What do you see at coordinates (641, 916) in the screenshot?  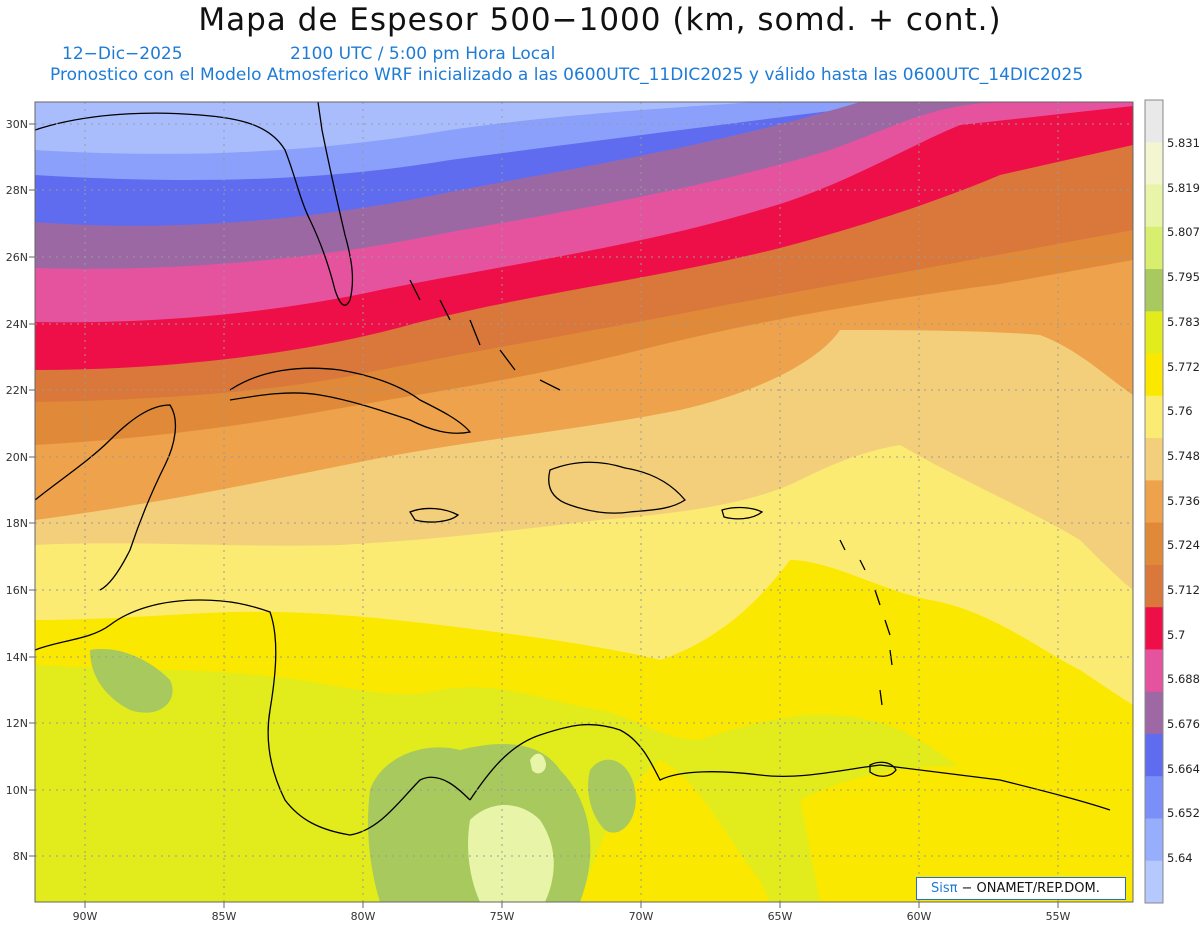 I see `lon-label: 70W` at bounding box center [641, 916].